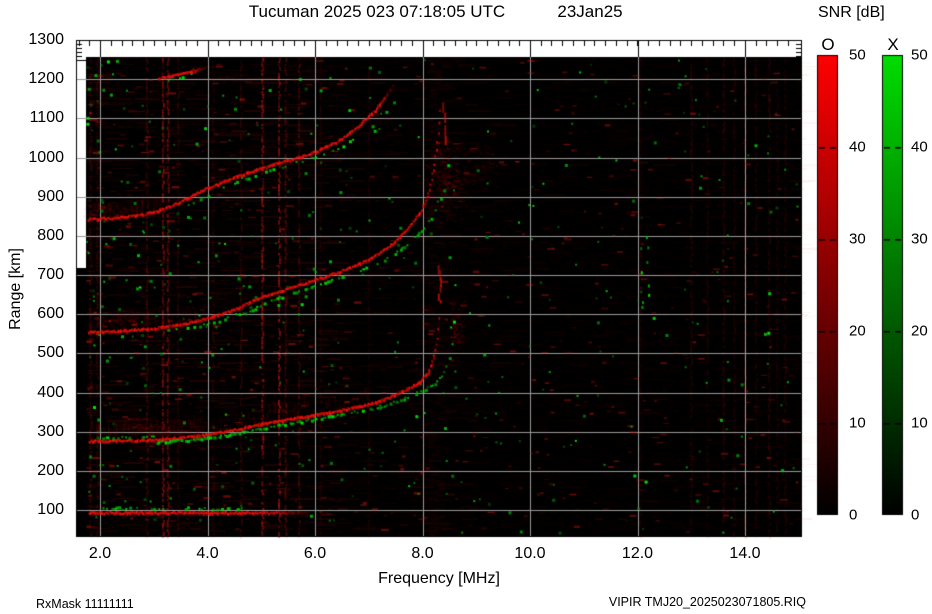 This screenshot has height=614, width=932. I want to click on y-tick-800: 800, so click(50, 235).